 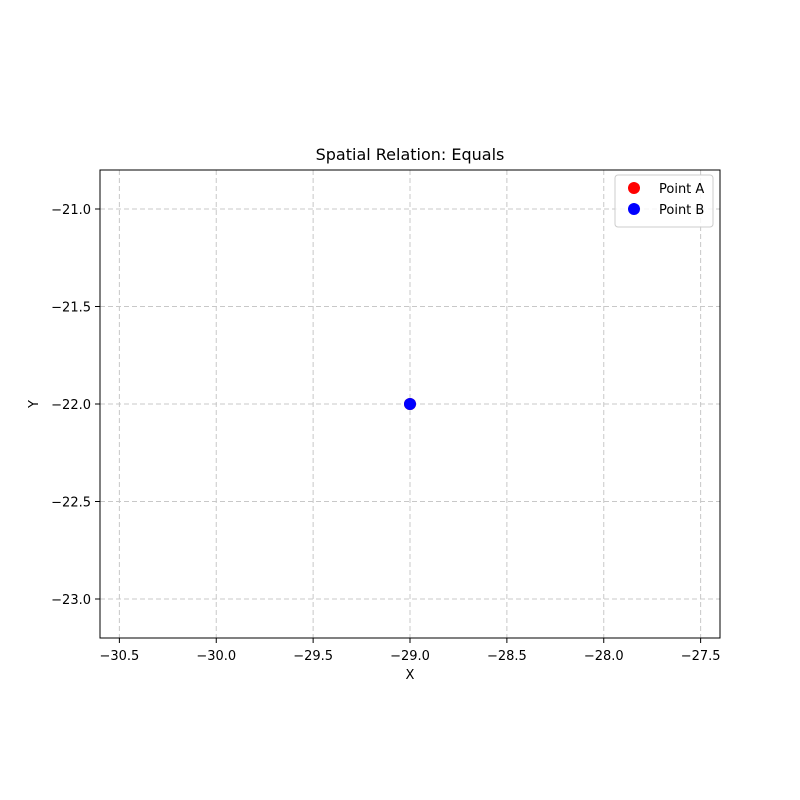 What do you see at coordinates (119, 656) in the screenshot?
I see `x-tick-label: −30.5` at bounding box center [119, 656].